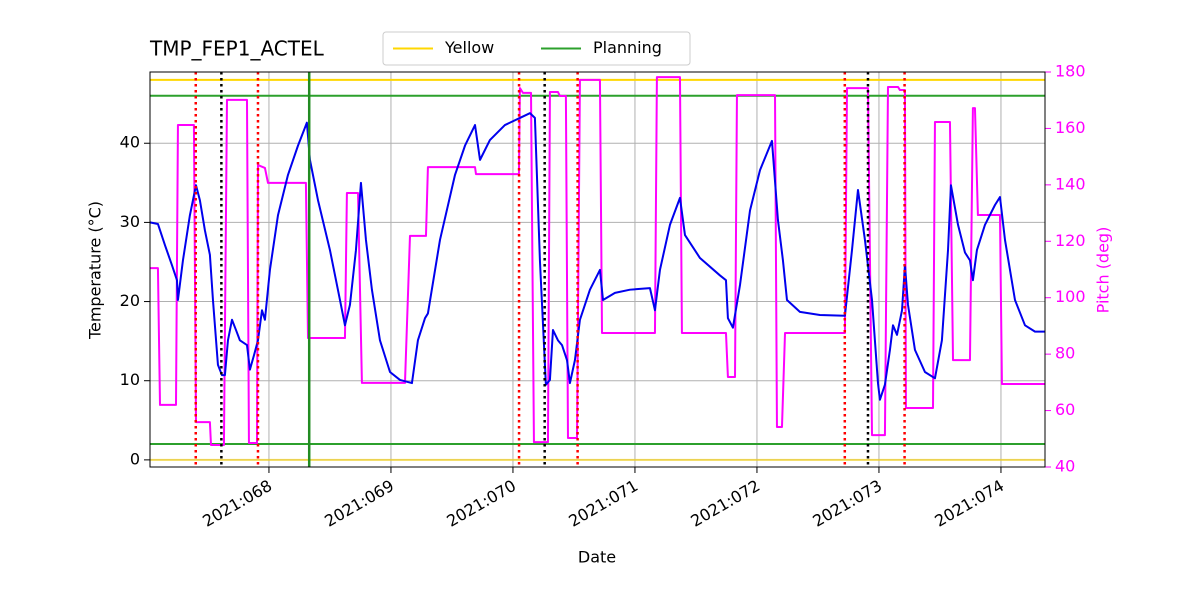  What do you see at coordinates (597, 557) in the screenshot?
I see `x-axis-label: Date` at bounding box center [597, 557].